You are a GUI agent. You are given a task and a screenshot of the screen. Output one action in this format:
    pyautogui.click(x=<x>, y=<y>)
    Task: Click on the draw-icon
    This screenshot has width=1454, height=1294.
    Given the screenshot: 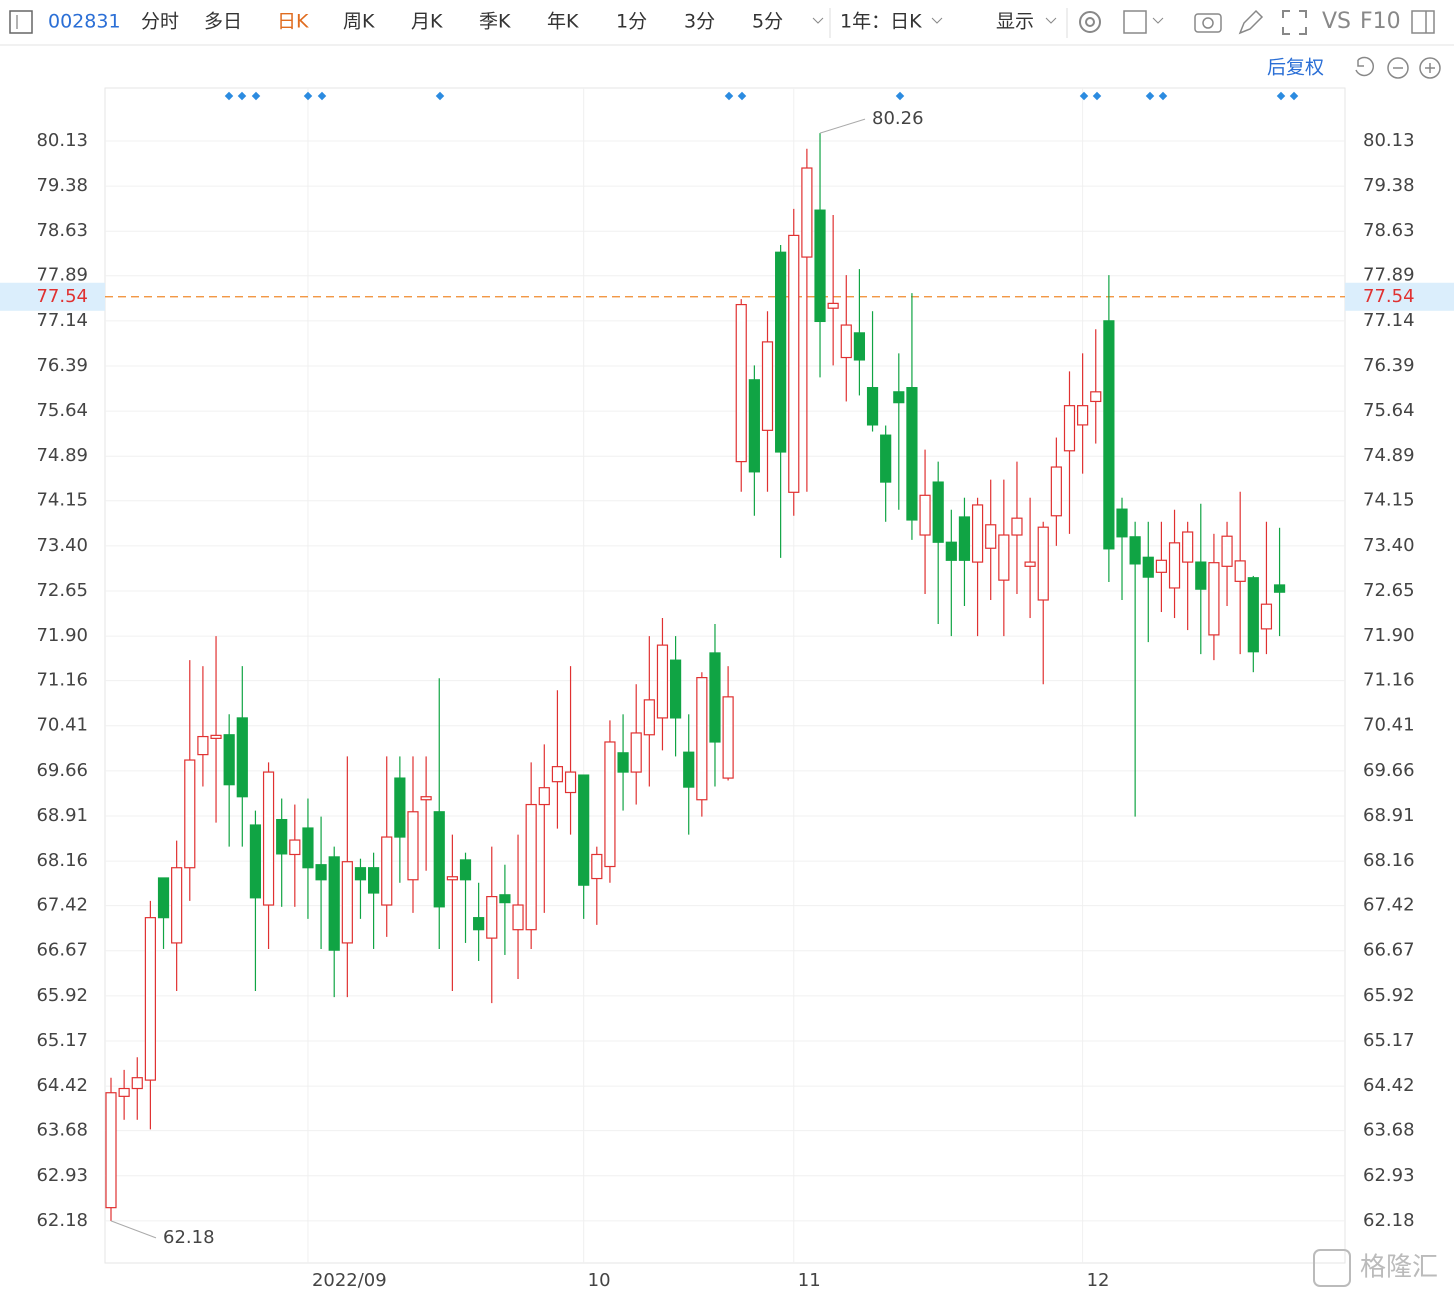 What is the action you would take?
    pyautogui.click(x=1251, y=22)
    